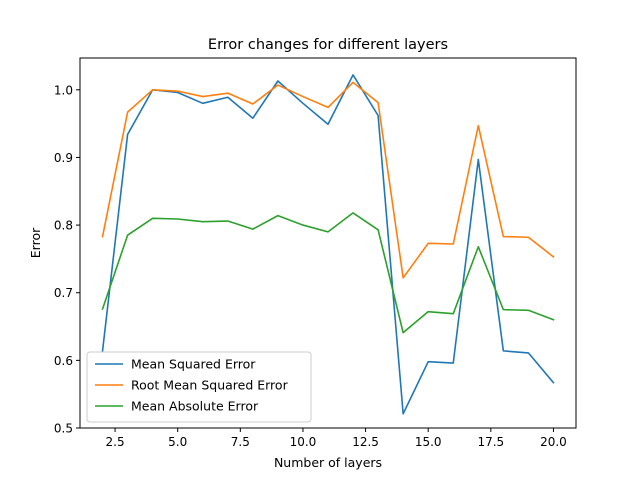 The height and width of the screenshot is (480, 640). Describe the element at coordinates (63, 226) in the screenshot. I see `y-tick-label: 0.8` at that location.